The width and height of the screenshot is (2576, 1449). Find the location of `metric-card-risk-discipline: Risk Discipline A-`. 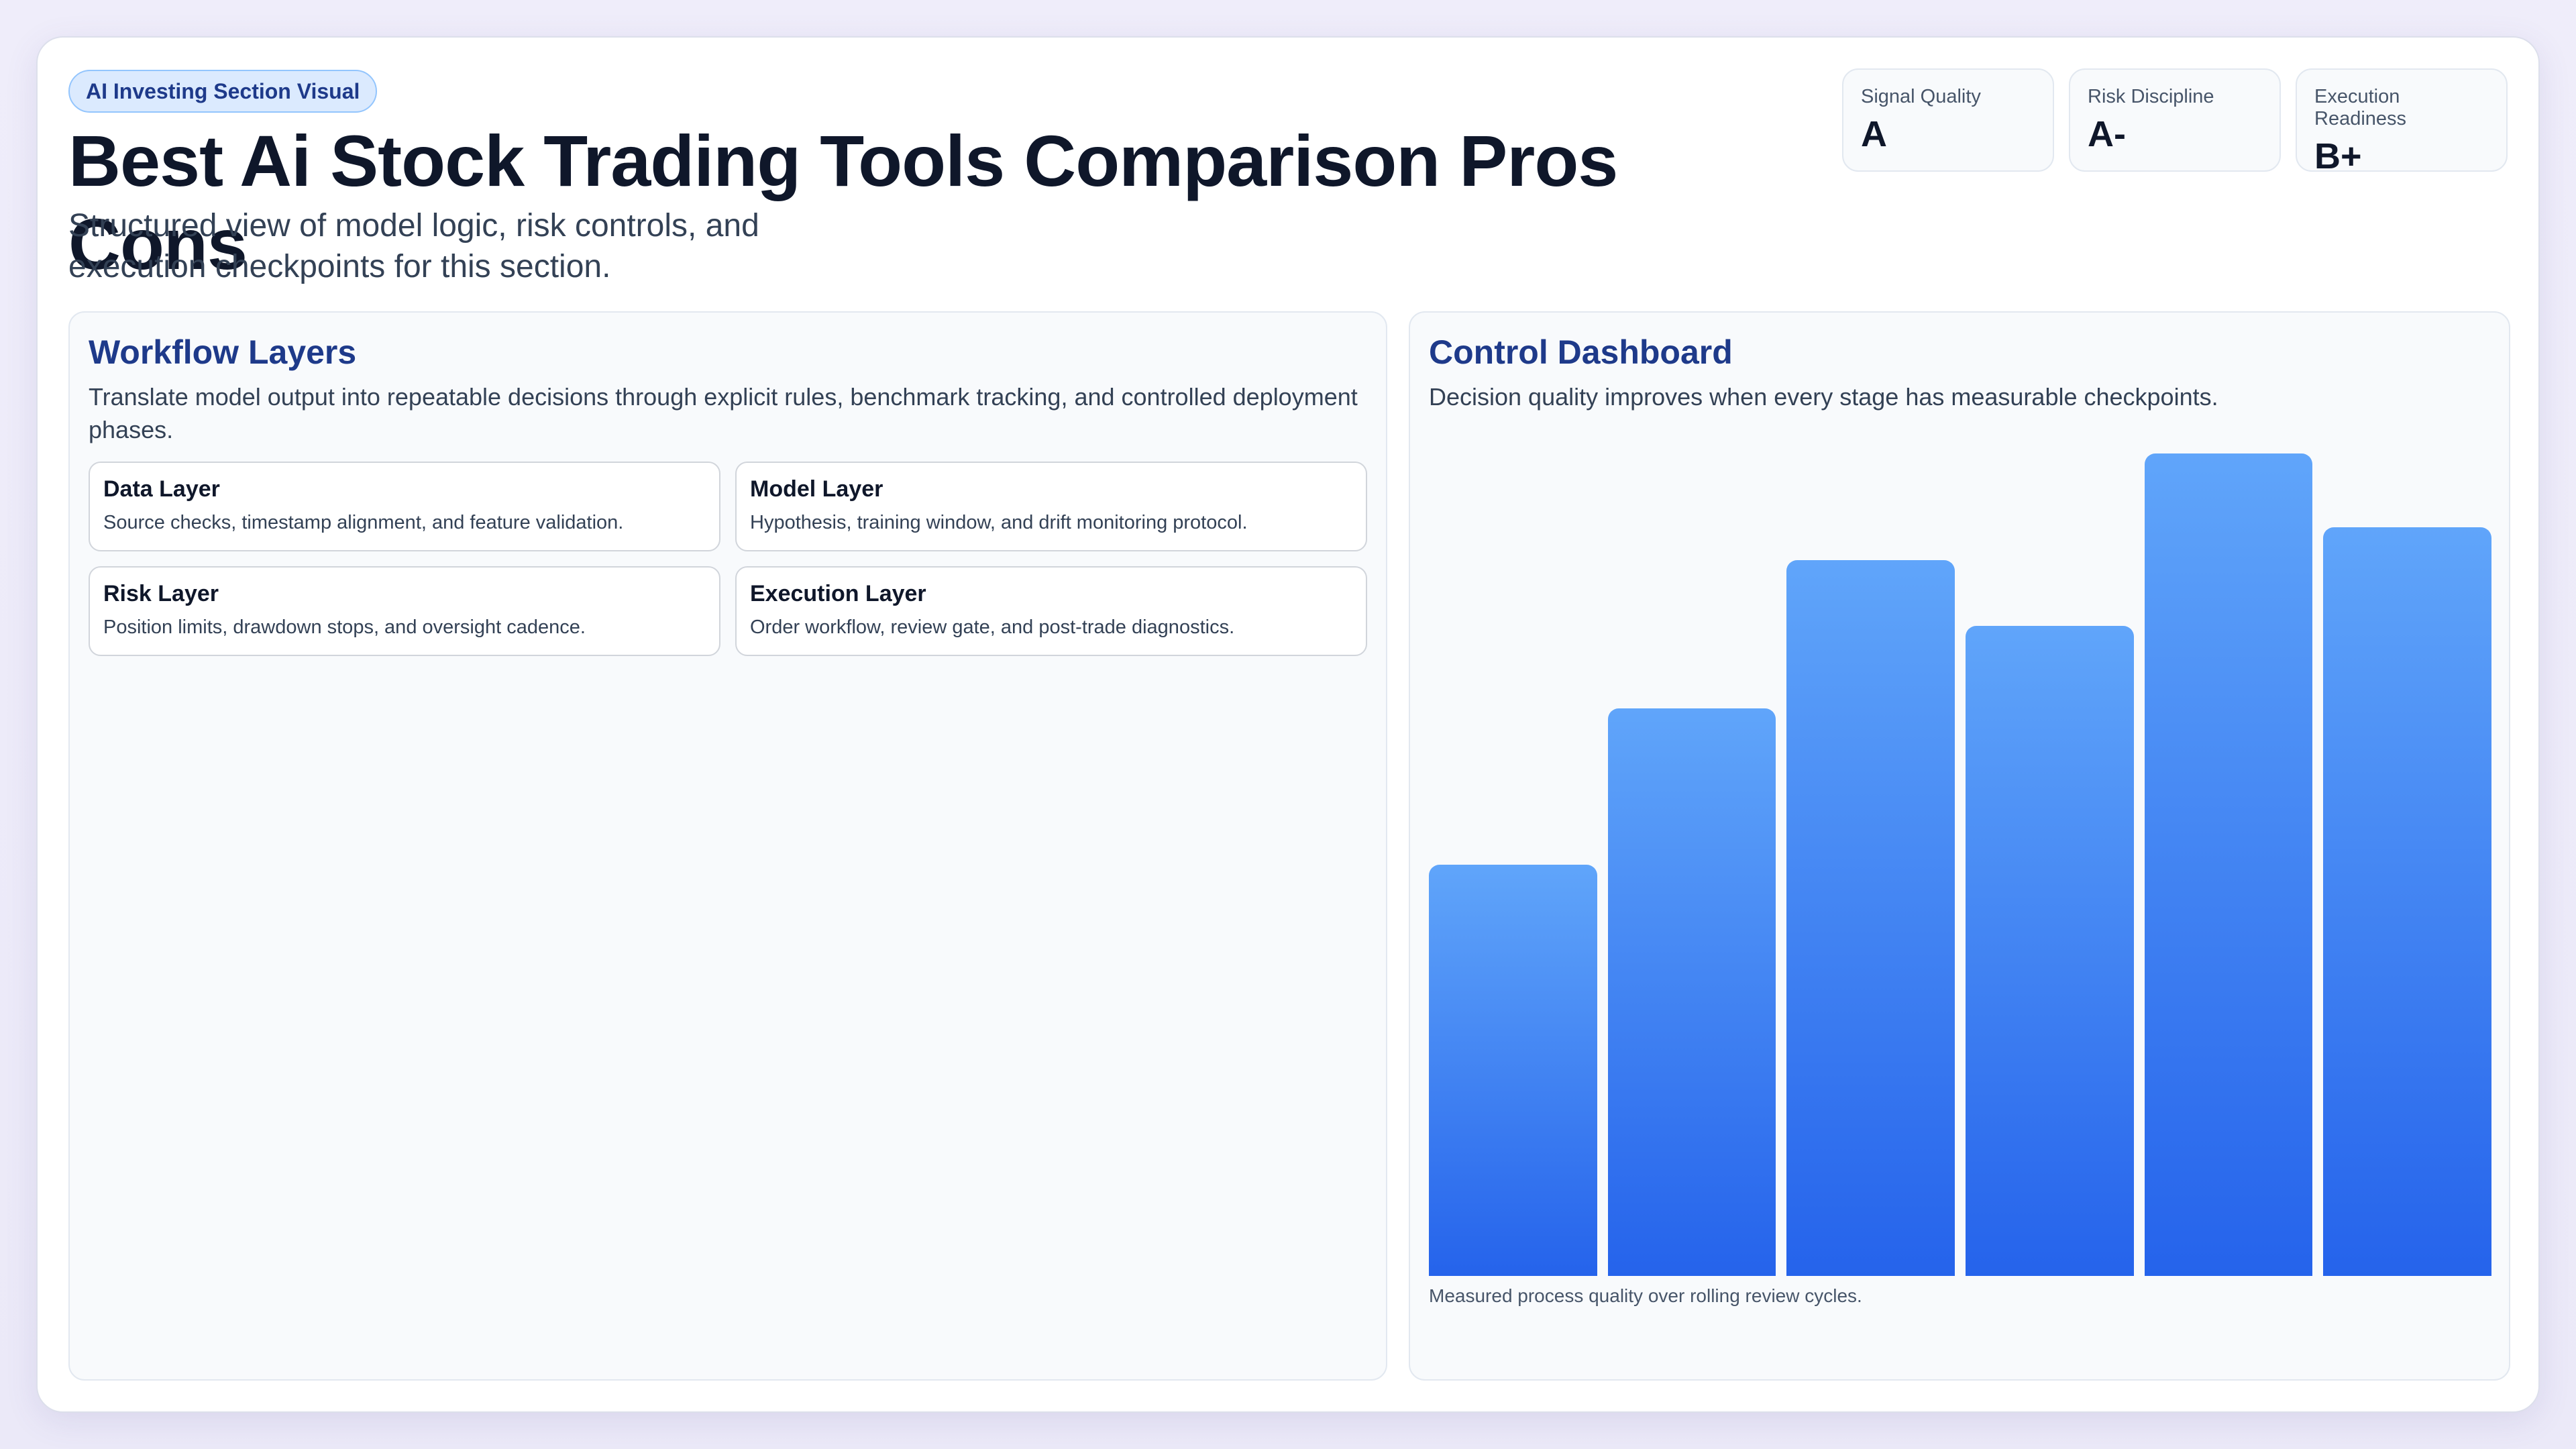

metric-card-risk-discipline: Risk Discipline A- is located at coordinates (2175, 120).